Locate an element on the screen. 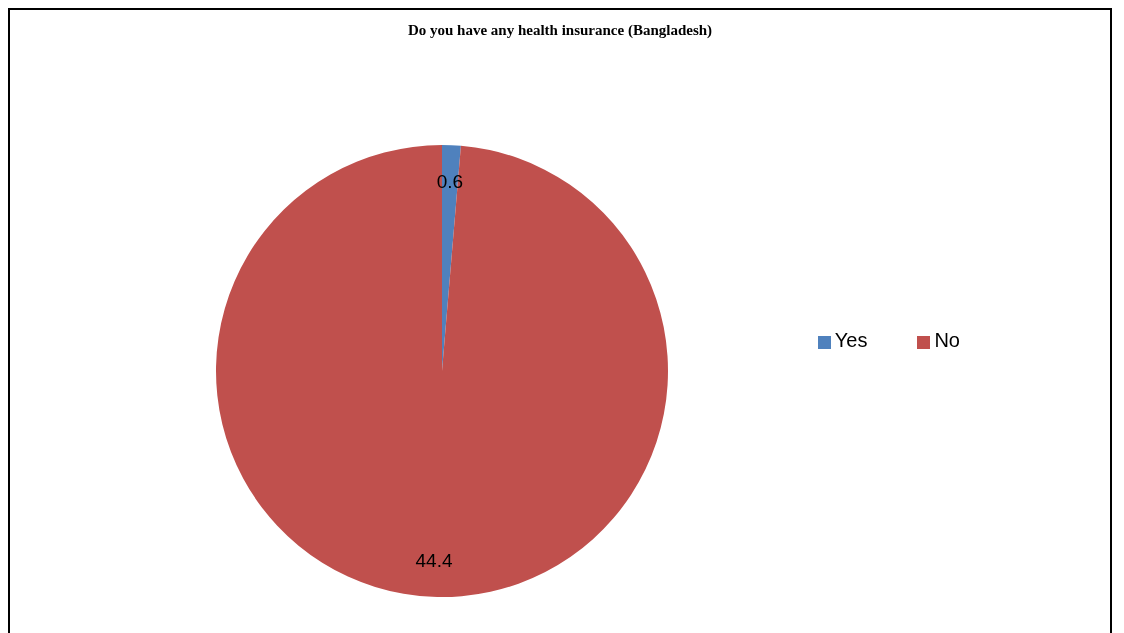 This screenshot has height=633, width=1124. legend-label: Yes is located at coordinates (851, 339).